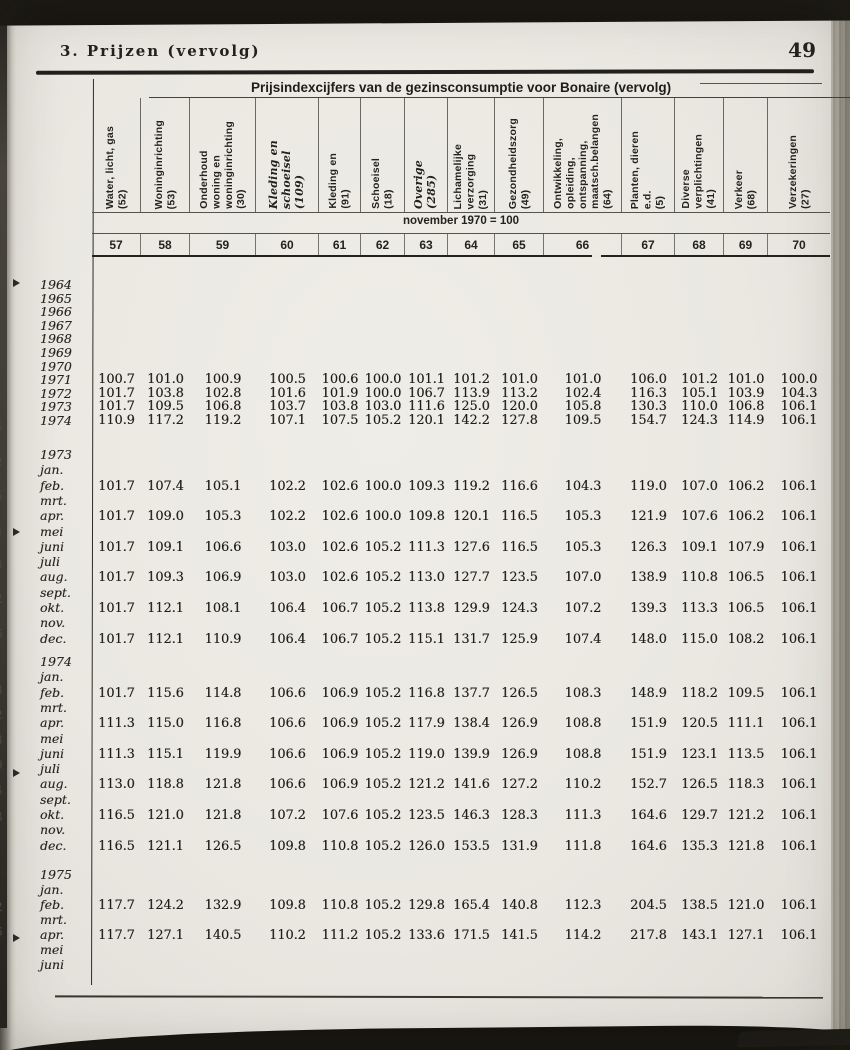  Describe the element at coordinates (383, 393) in the screenshot. I see `value-col-62: 100.0` at that location.